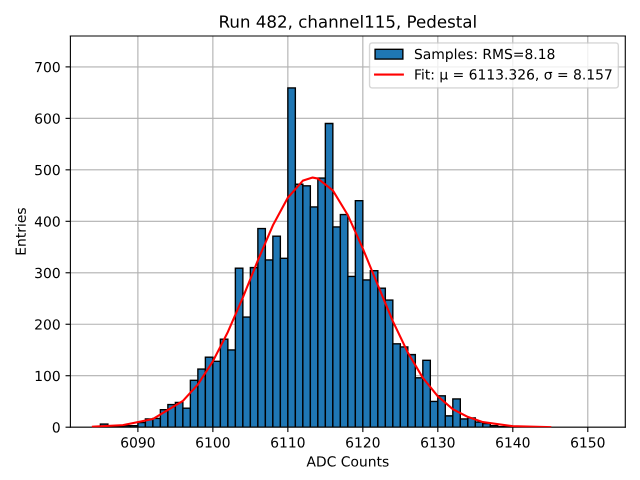 The image size is (640, 480). I want to click on legend-label: Samples: RMS=8.18, so click(484, 55).